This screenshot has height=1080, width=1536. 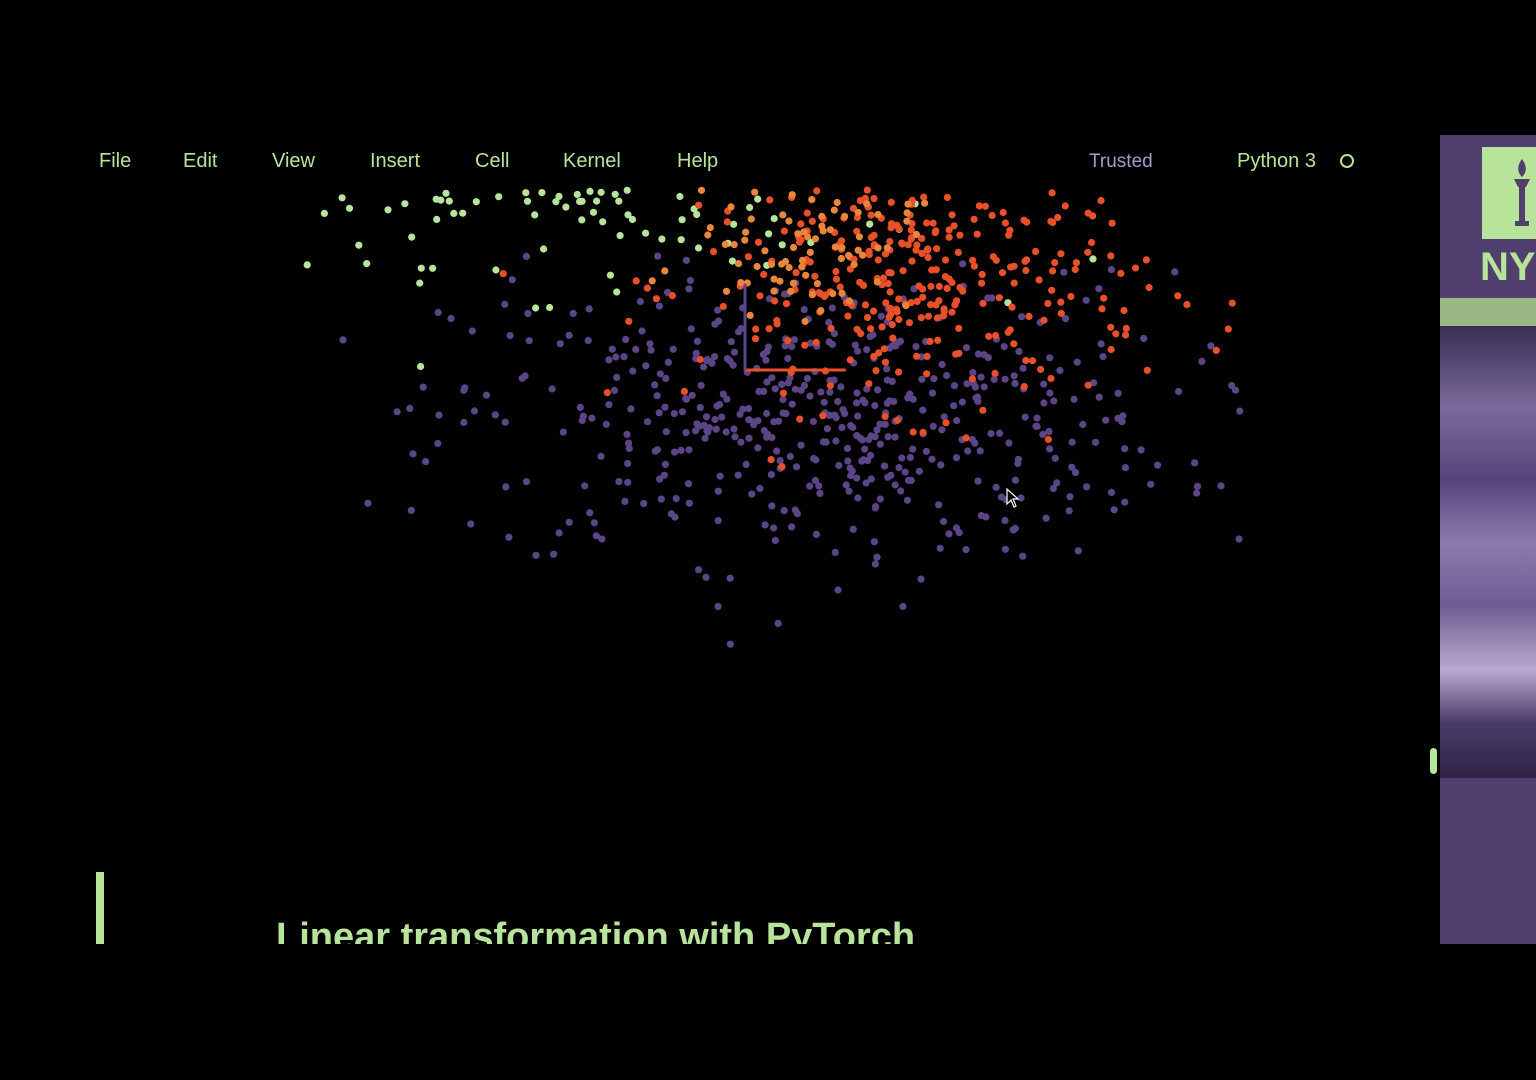 What do you see at coordinates (395, 161) in the screenshot?
I see `menu-insert: Insert` at bounding box center [395, 161].